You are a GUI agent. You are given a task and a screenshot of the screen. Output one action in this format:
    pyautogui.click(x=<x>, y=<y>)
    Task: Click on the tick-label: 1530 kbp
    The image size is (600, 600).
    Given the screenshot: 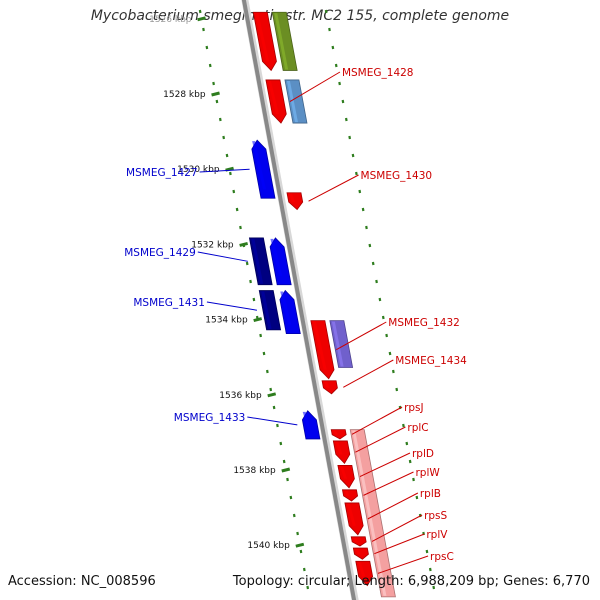 What is the action you would take?
    pyautogui.click(x=198, y=170)
    